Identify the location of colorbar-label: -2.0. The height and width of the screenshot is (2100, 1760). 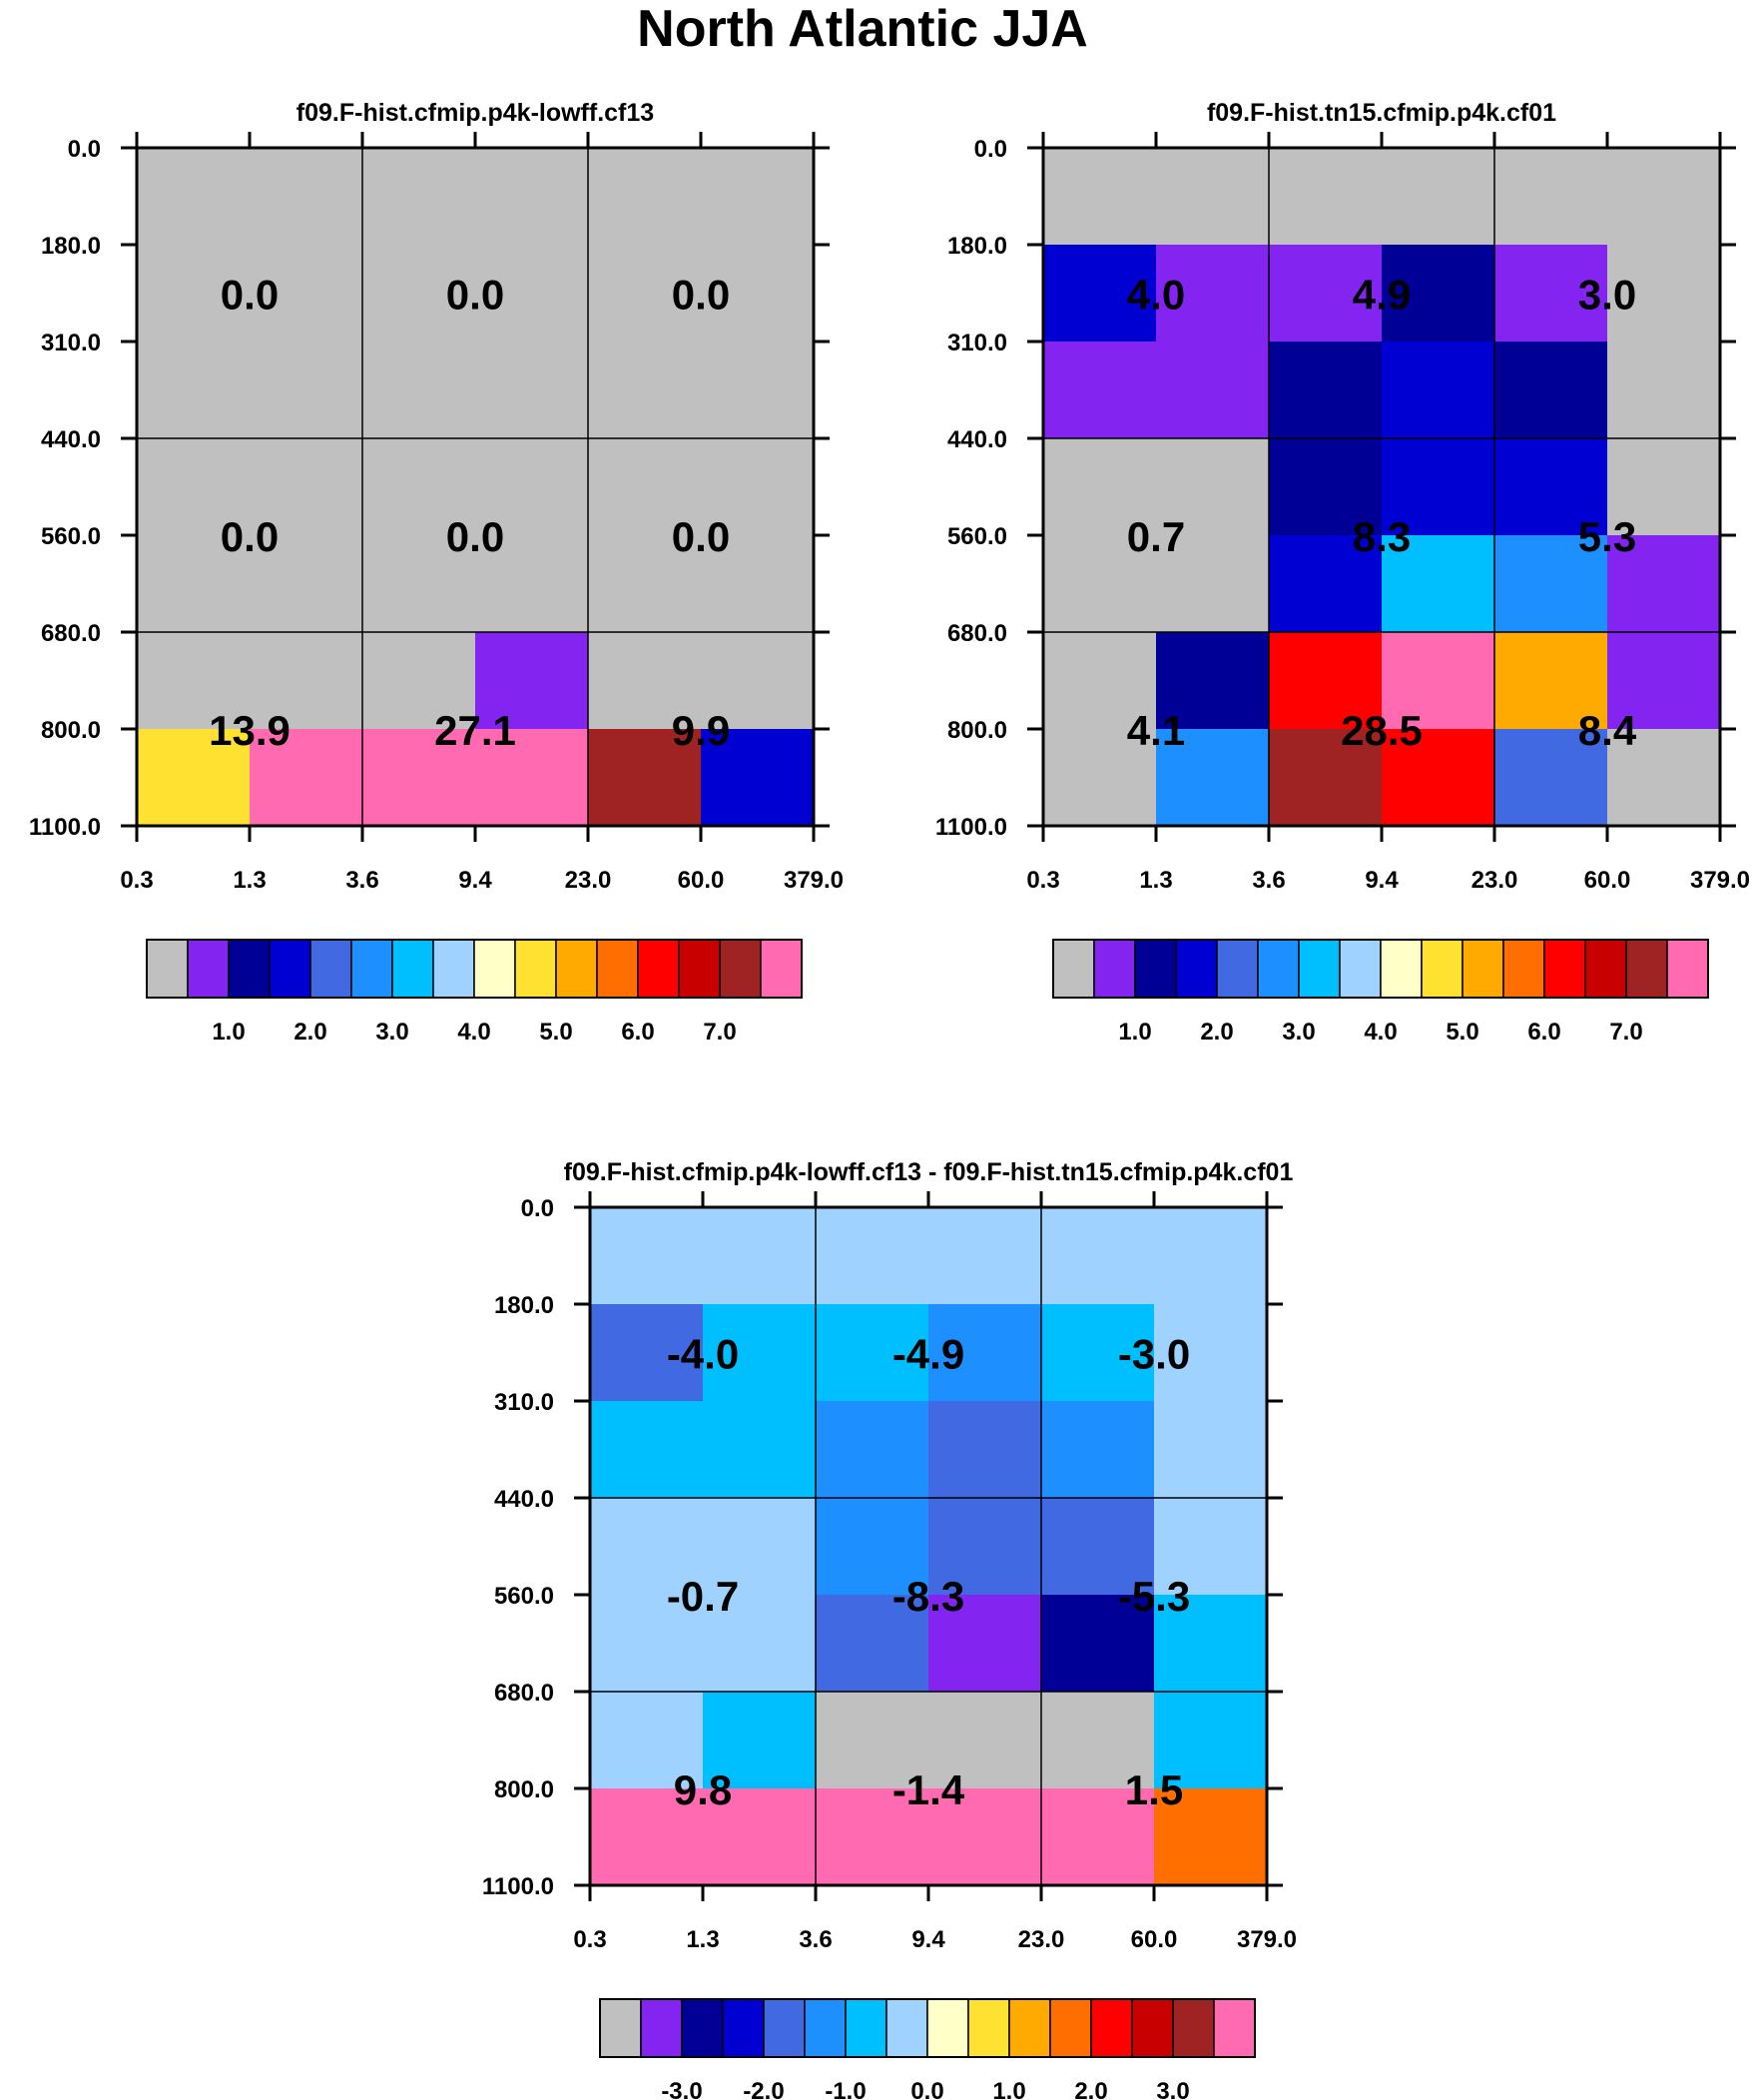
(763, 2089).